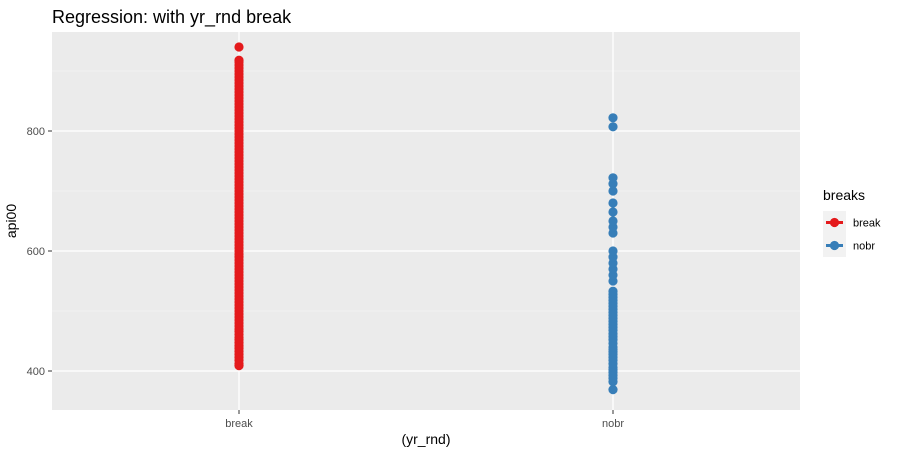  I want to click on y-axis: 400 600 800, so click(39, 252).